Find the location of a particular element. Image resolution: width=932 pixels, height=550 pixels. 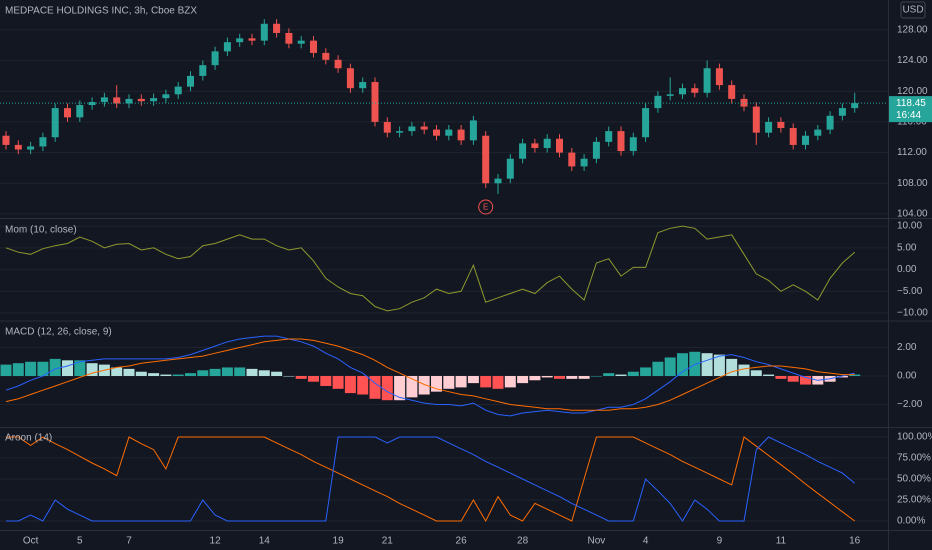

x-tick-label: 7 is located at coordinates (129, 541).